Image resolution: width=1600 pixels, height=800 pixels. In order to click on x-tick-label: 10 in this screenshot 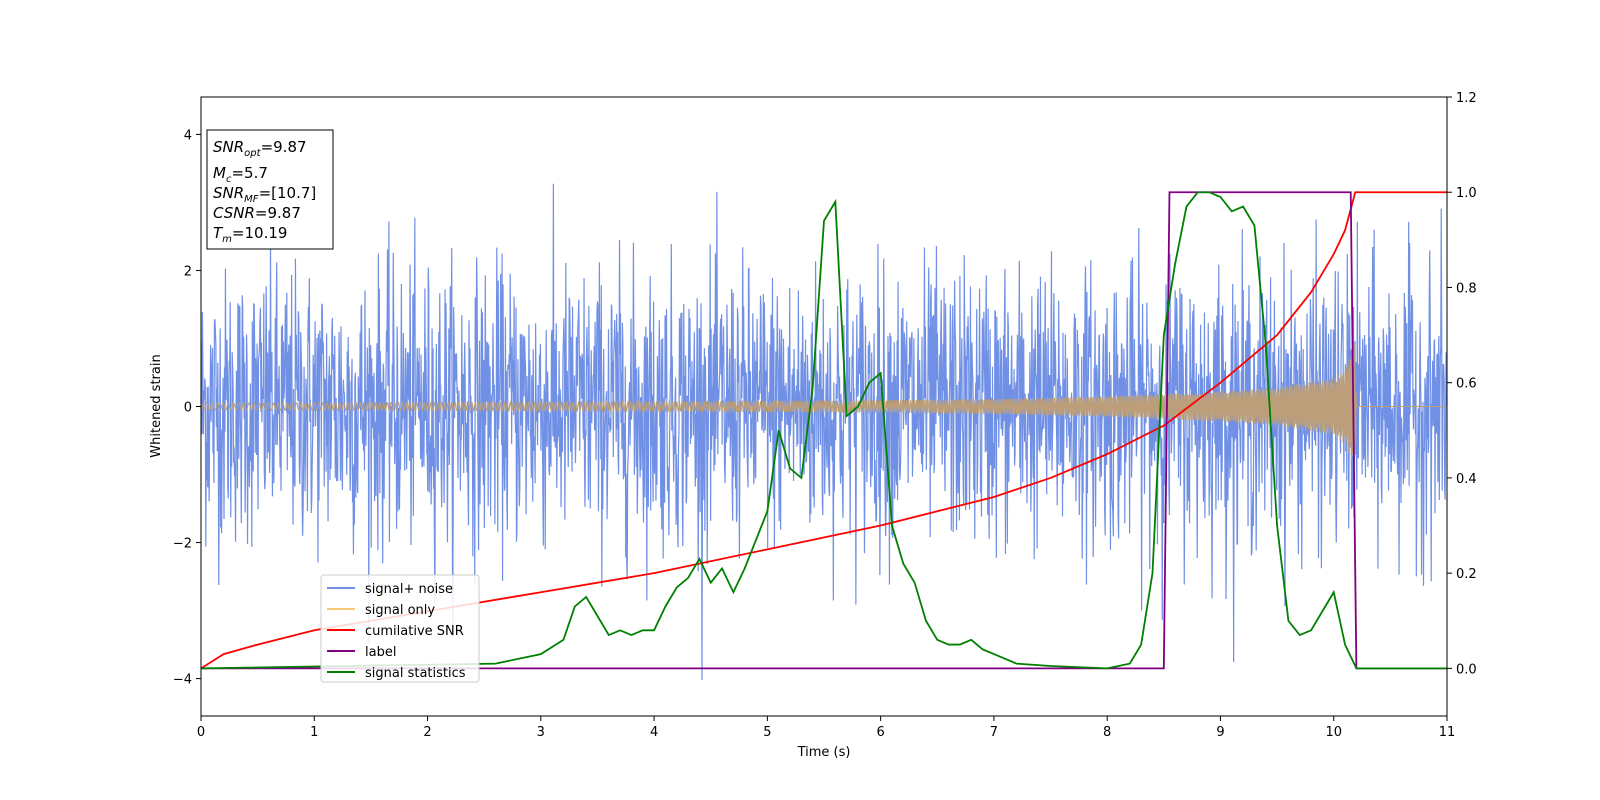, I will do `click(1333, 732)`.